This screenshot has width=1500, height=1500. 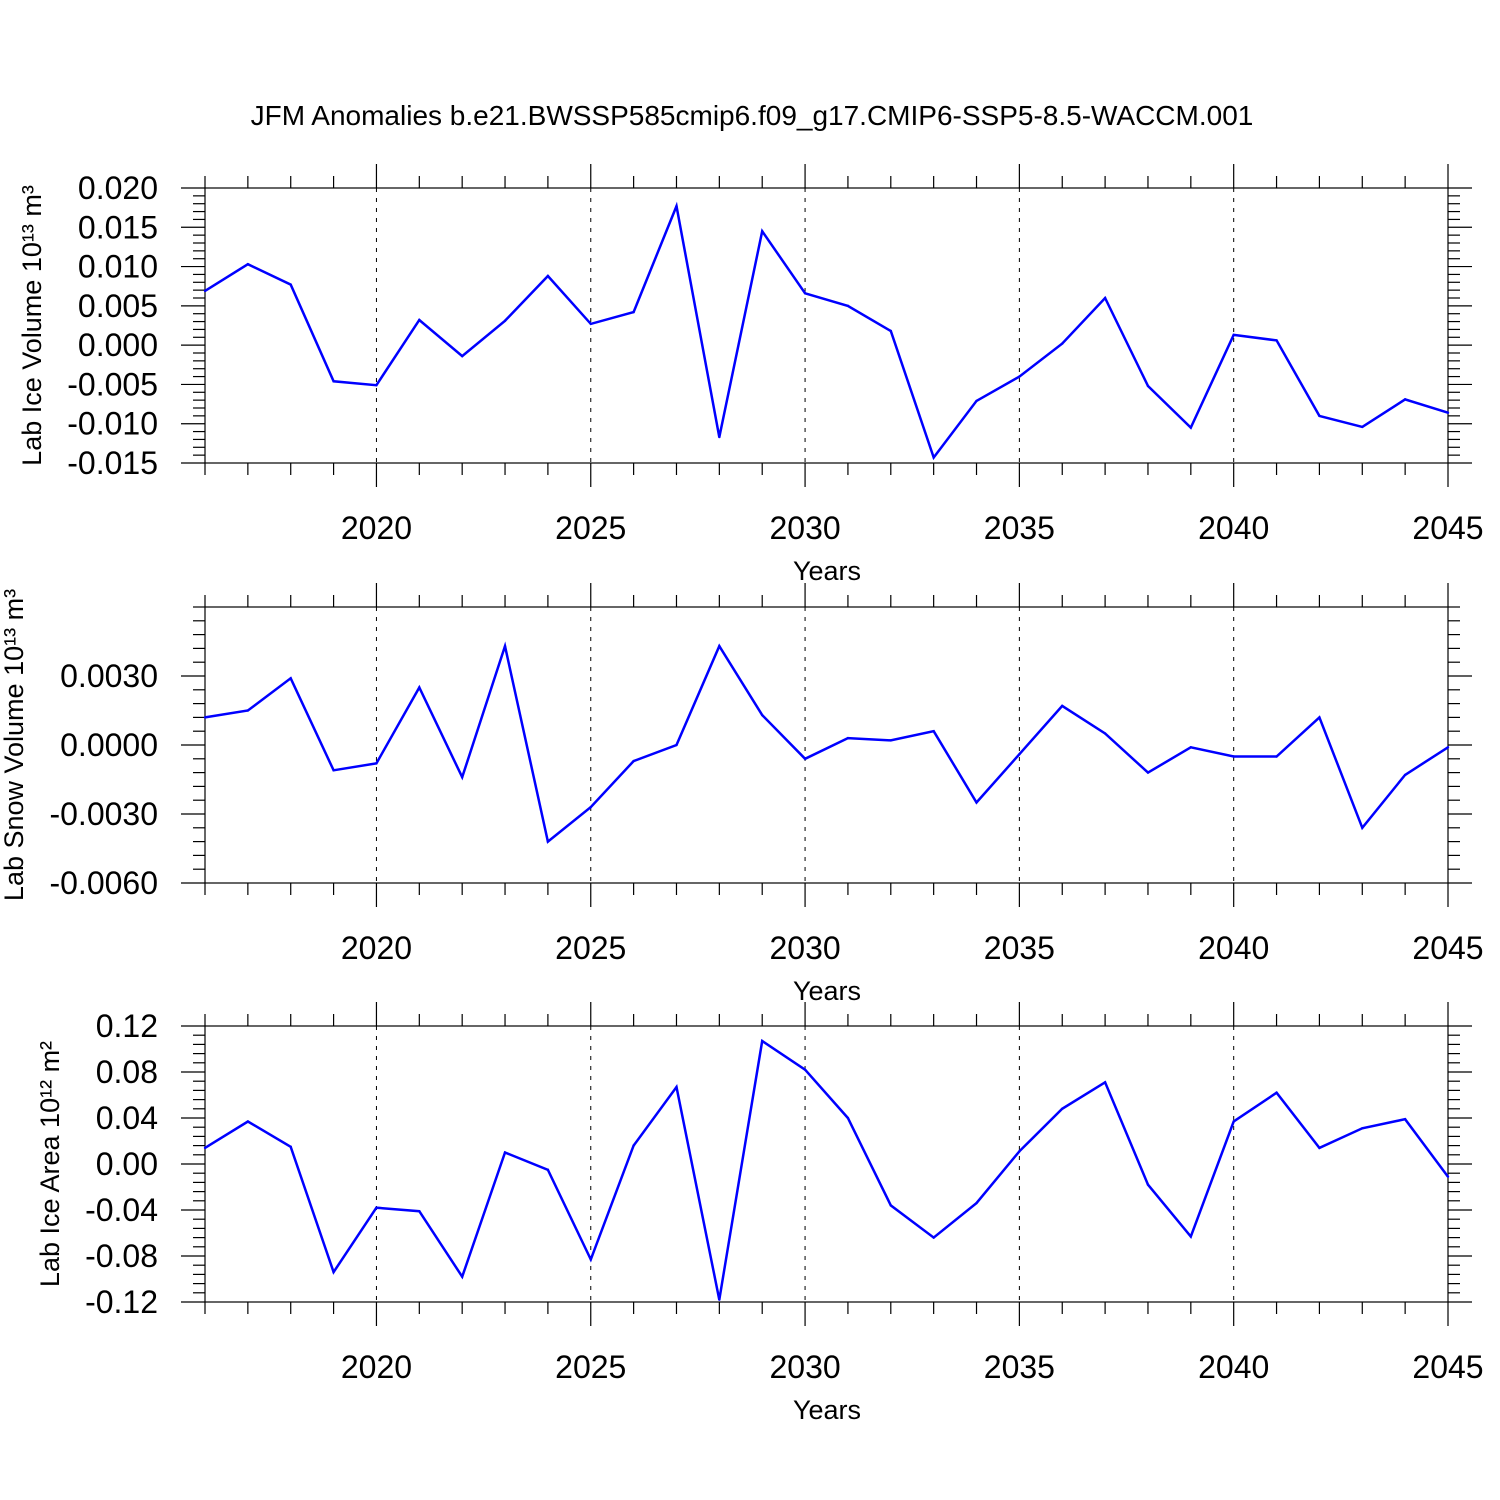 What do you see at coordinates (118, 306) in the screenshot?
I see `y-tick-label: 0.005` at bounding box center [118, 306].